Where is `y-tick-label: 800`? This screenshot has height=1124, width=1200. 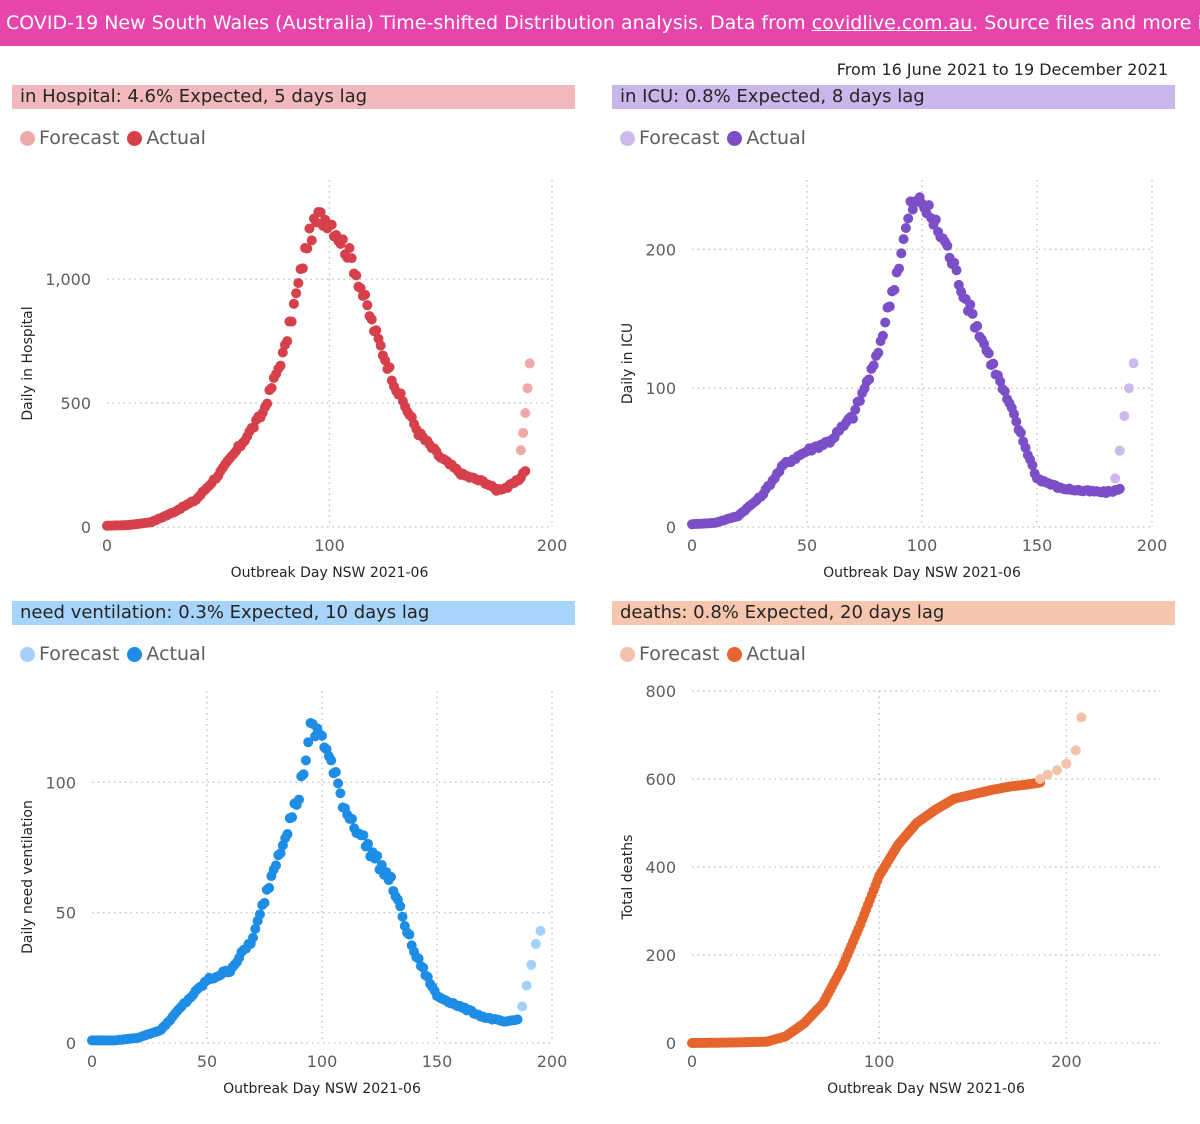 y-tick-label: 800 is located at coordinates (660, 691).